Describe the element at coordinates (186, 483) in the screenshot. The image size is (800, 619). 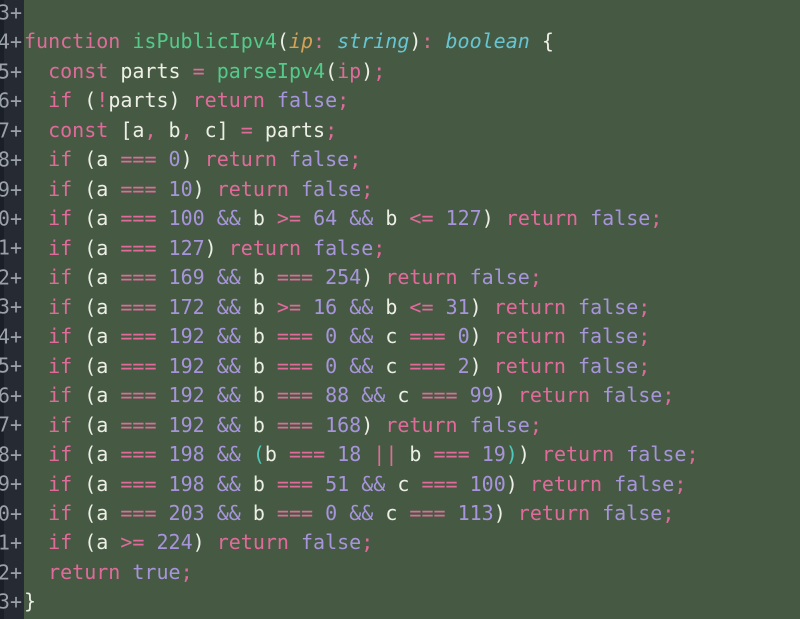
I see `code-token: 198` at that location.